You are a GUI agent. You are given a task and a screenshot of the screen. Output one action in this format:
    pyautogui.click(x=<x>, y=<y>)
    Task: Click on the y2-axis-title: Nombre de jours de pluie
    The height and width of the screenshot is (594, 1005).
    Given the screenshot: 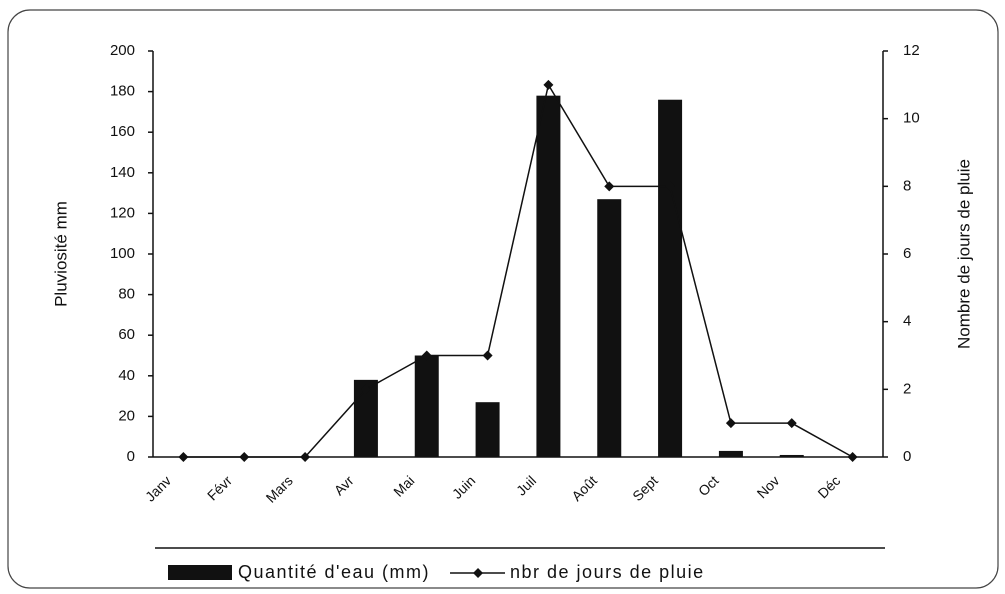 What is the action you would take?
    pyautogui.click(x=963, y=254)
    